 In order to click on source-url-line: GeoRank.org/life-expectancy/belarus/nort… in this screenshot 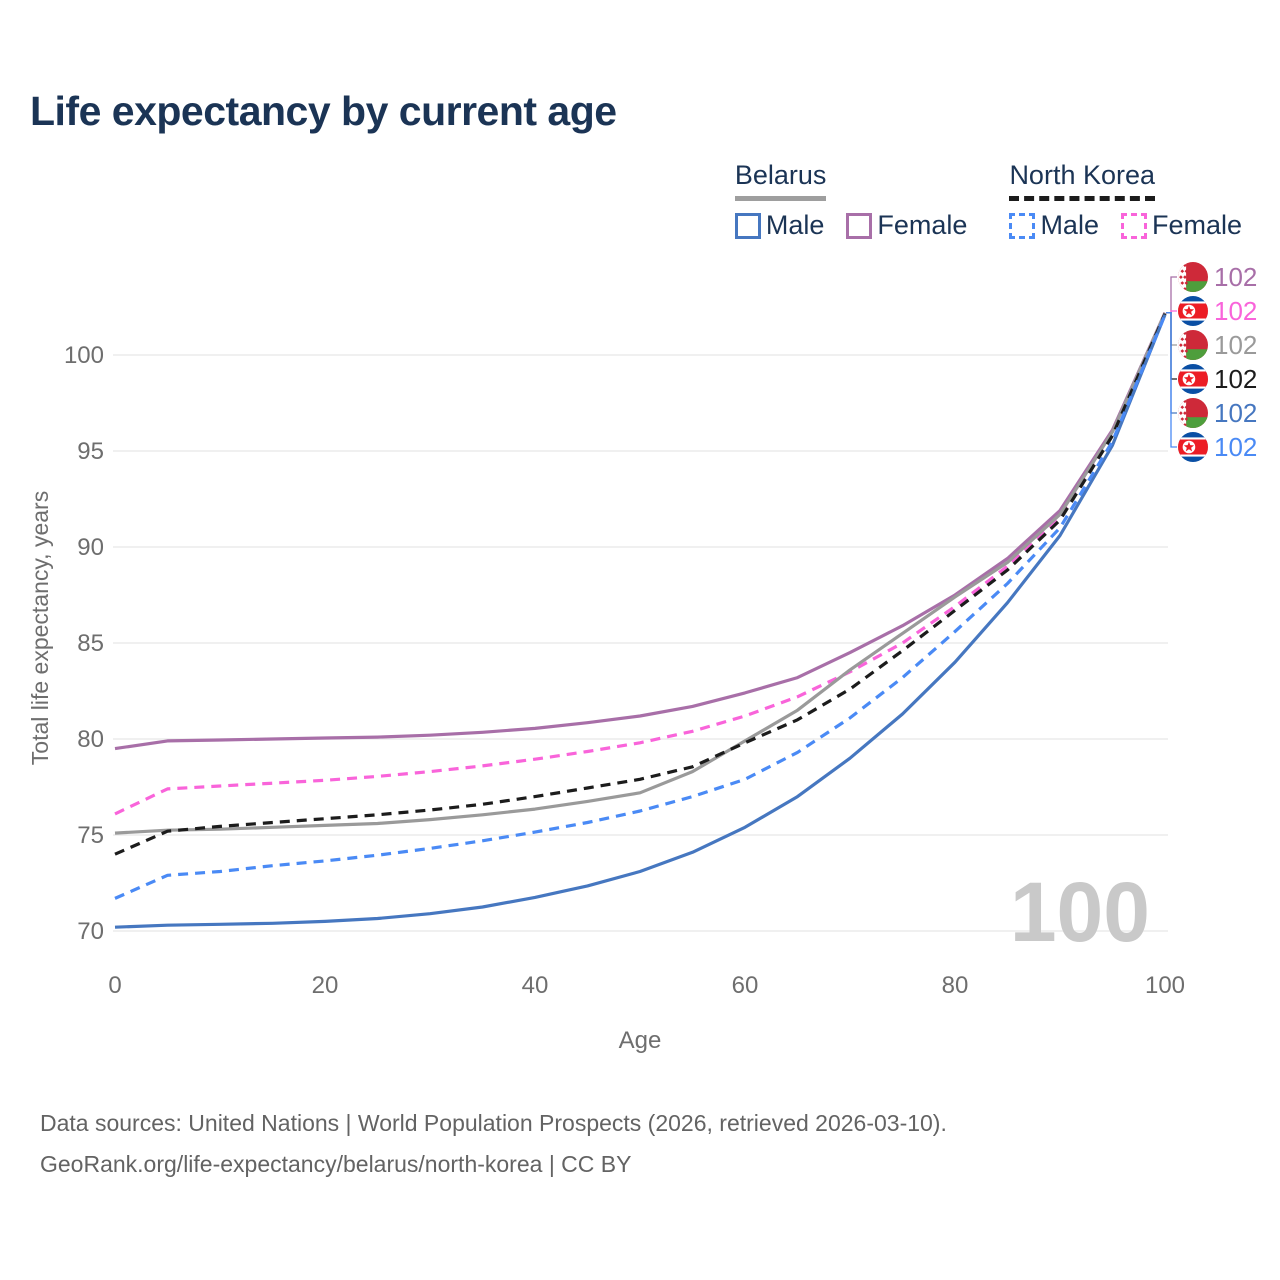, I will do `click(336, 1164)`.